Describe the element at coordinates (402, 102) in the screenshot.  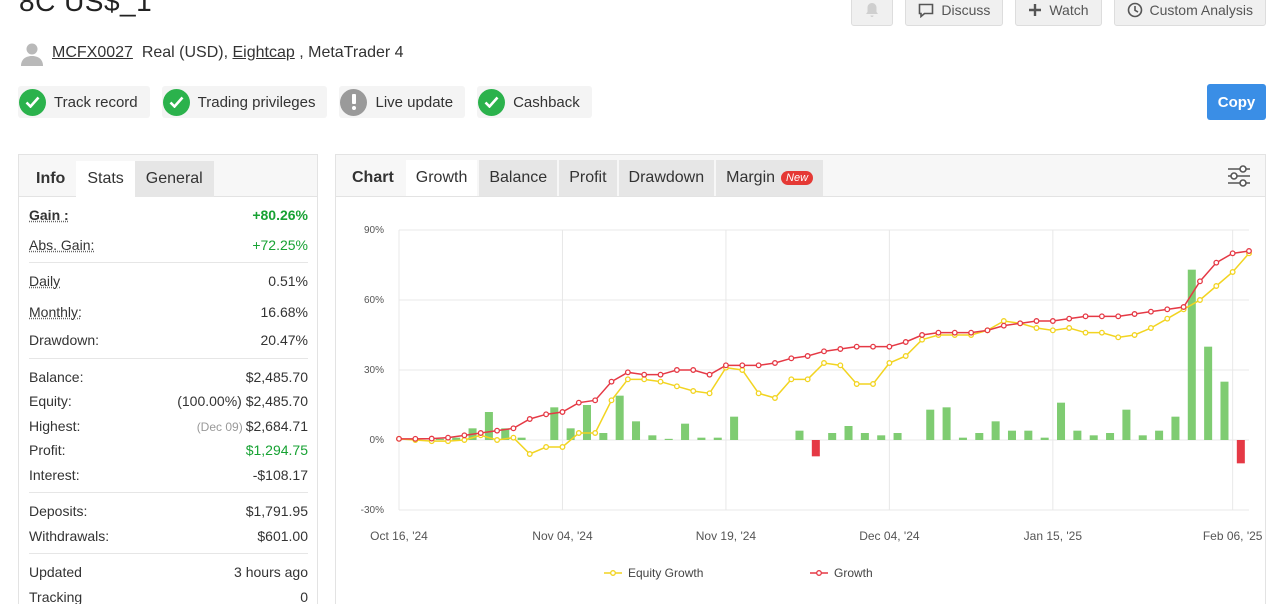
I see `badge-live-update: Live update` at that location.